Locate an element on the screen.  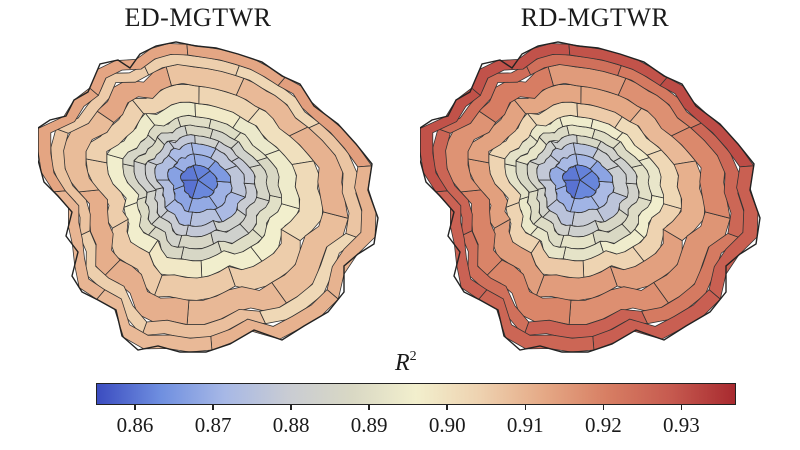
colorbar-tick-label: 0.86 is located at coordinates (135, 425).